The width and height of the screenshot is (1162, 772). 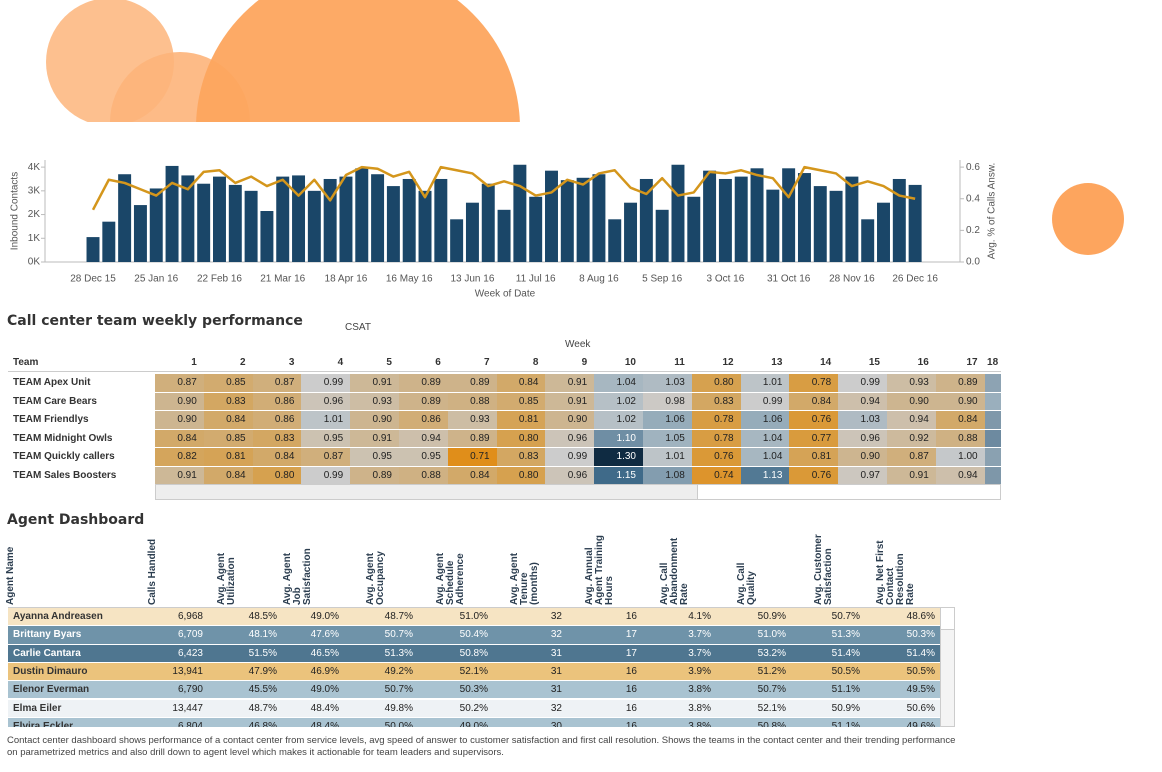 What do you see at coordinates (667, 475) in the screenshot?
I see `heat-cell: 1.08` at bounding box center [667, 475].